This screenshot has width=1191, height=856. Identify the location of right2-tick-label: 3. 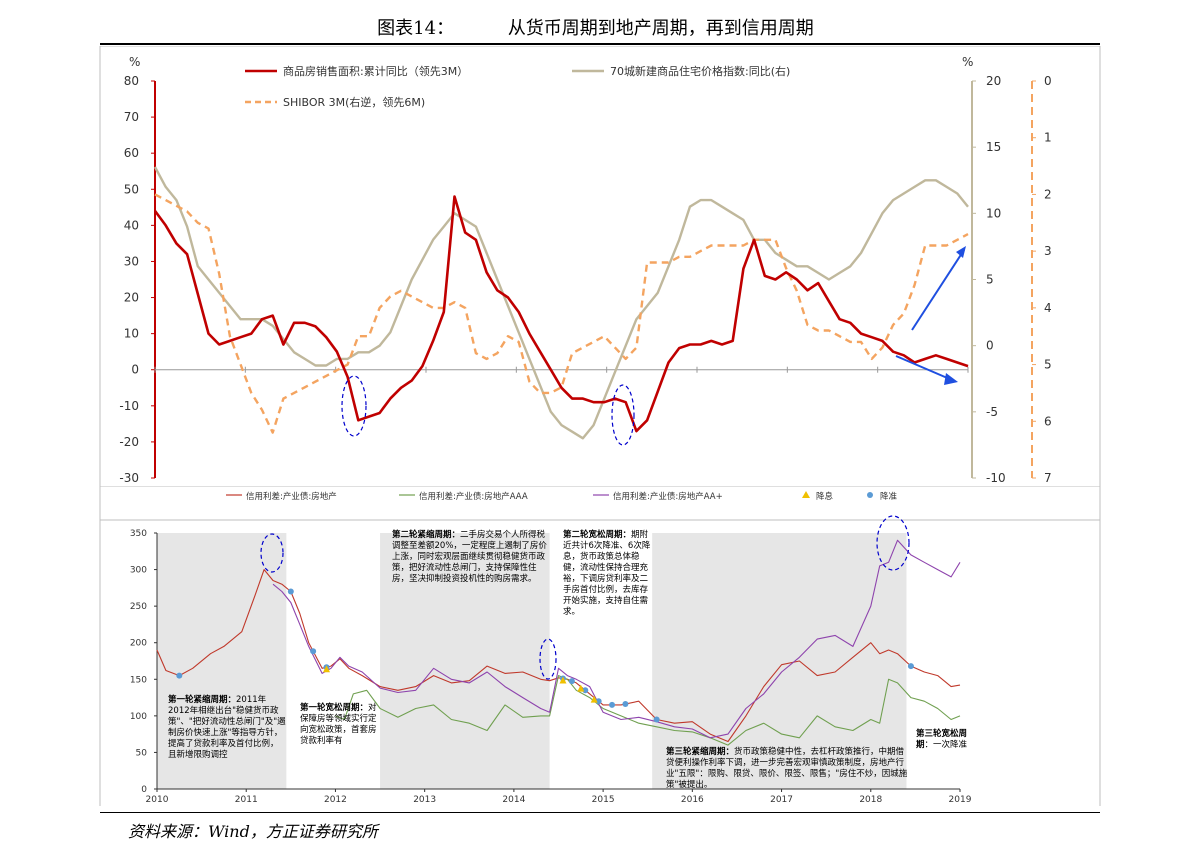
(1048, 251).